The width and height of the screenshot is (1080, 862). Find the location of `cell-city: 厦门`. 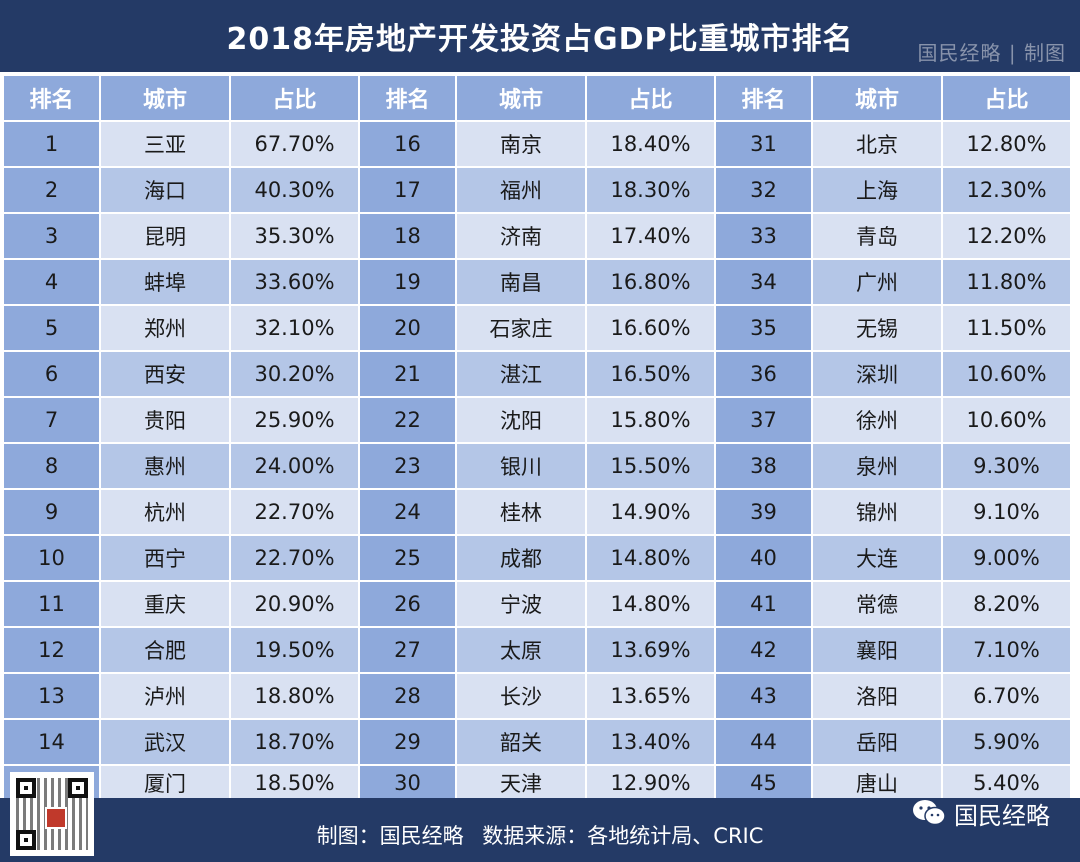

cell-city: 厦门 is located at coordinates (165, 783).